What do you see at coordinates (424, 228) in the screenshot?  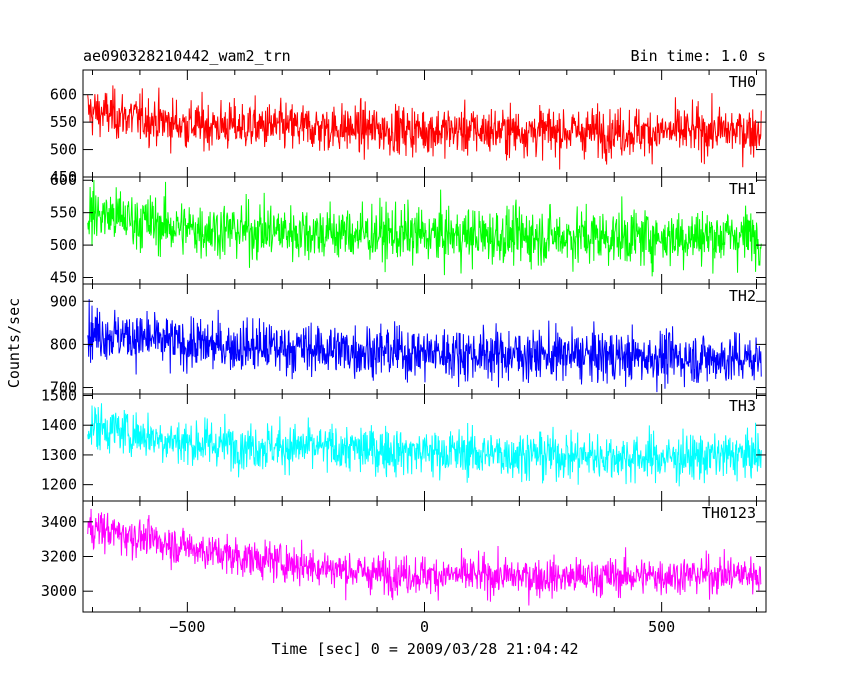 I see `series-line-th1` at bounding box center [424, 228].